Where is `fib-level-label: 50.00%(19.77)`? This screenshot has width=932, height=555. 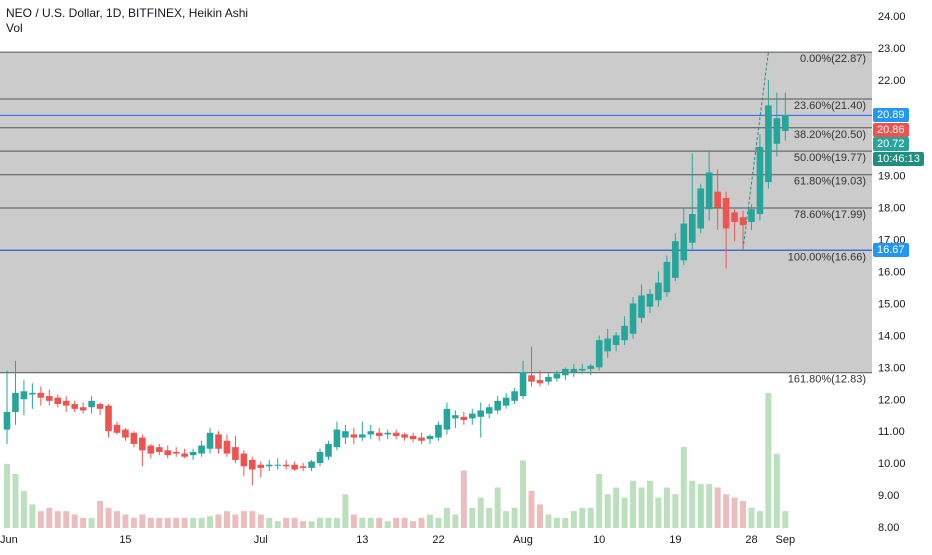 fib-level-label: 50.00%(19.77) is located at coordinates (830, 158).